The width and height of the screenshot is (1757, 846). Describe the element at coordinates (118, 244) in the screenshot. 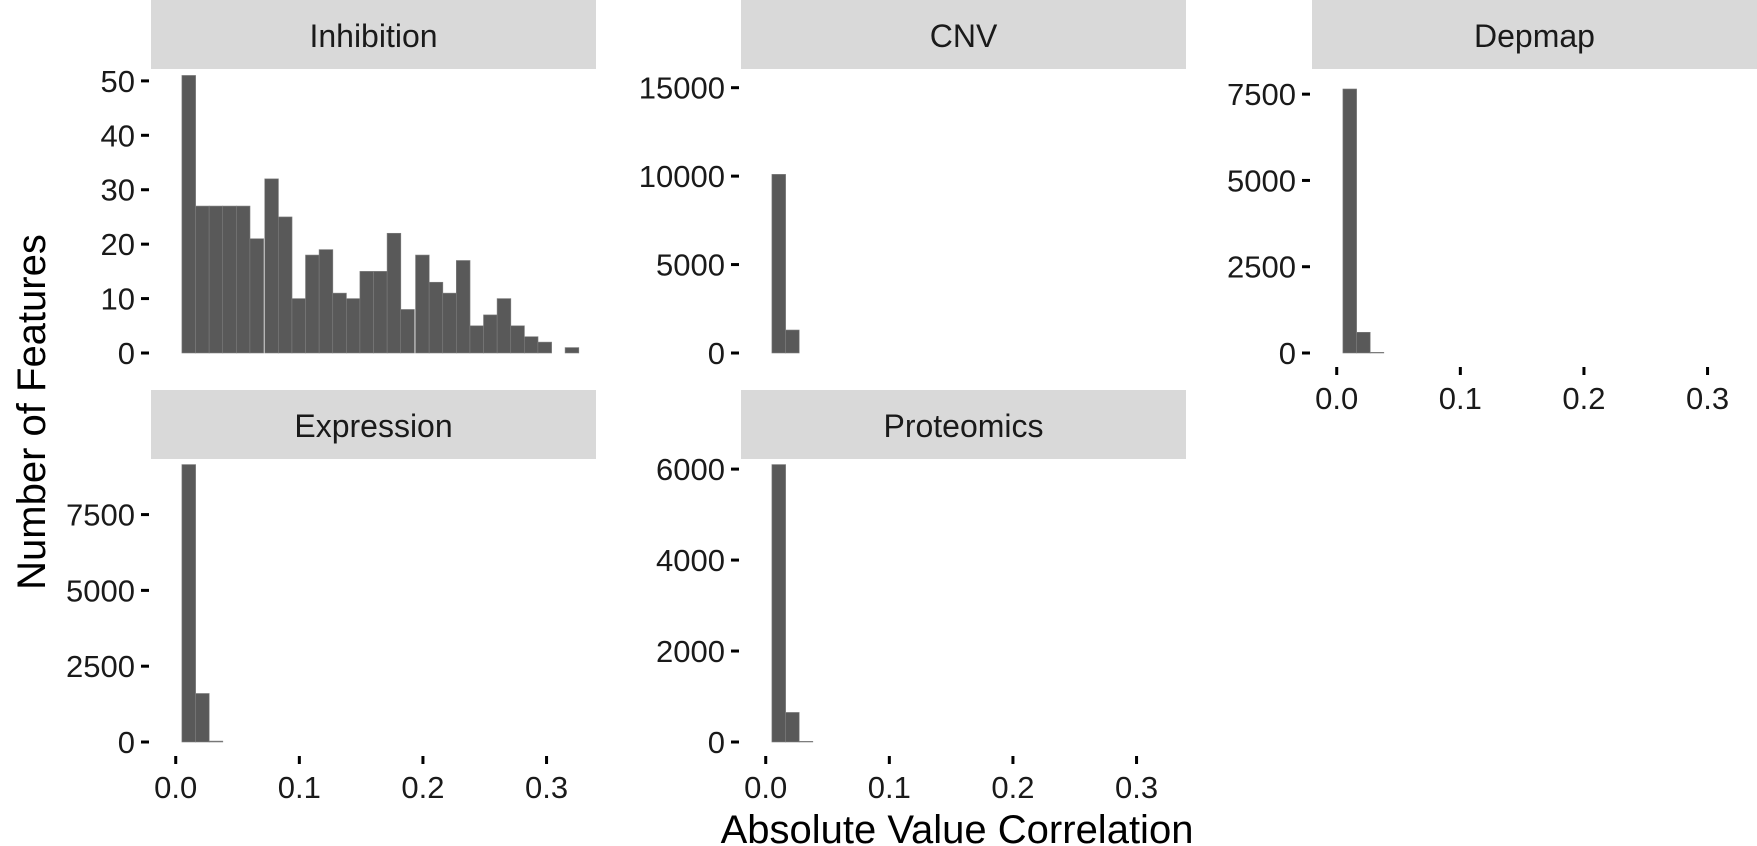

I see `ytick-label-inhibition-2: 20` at that location.